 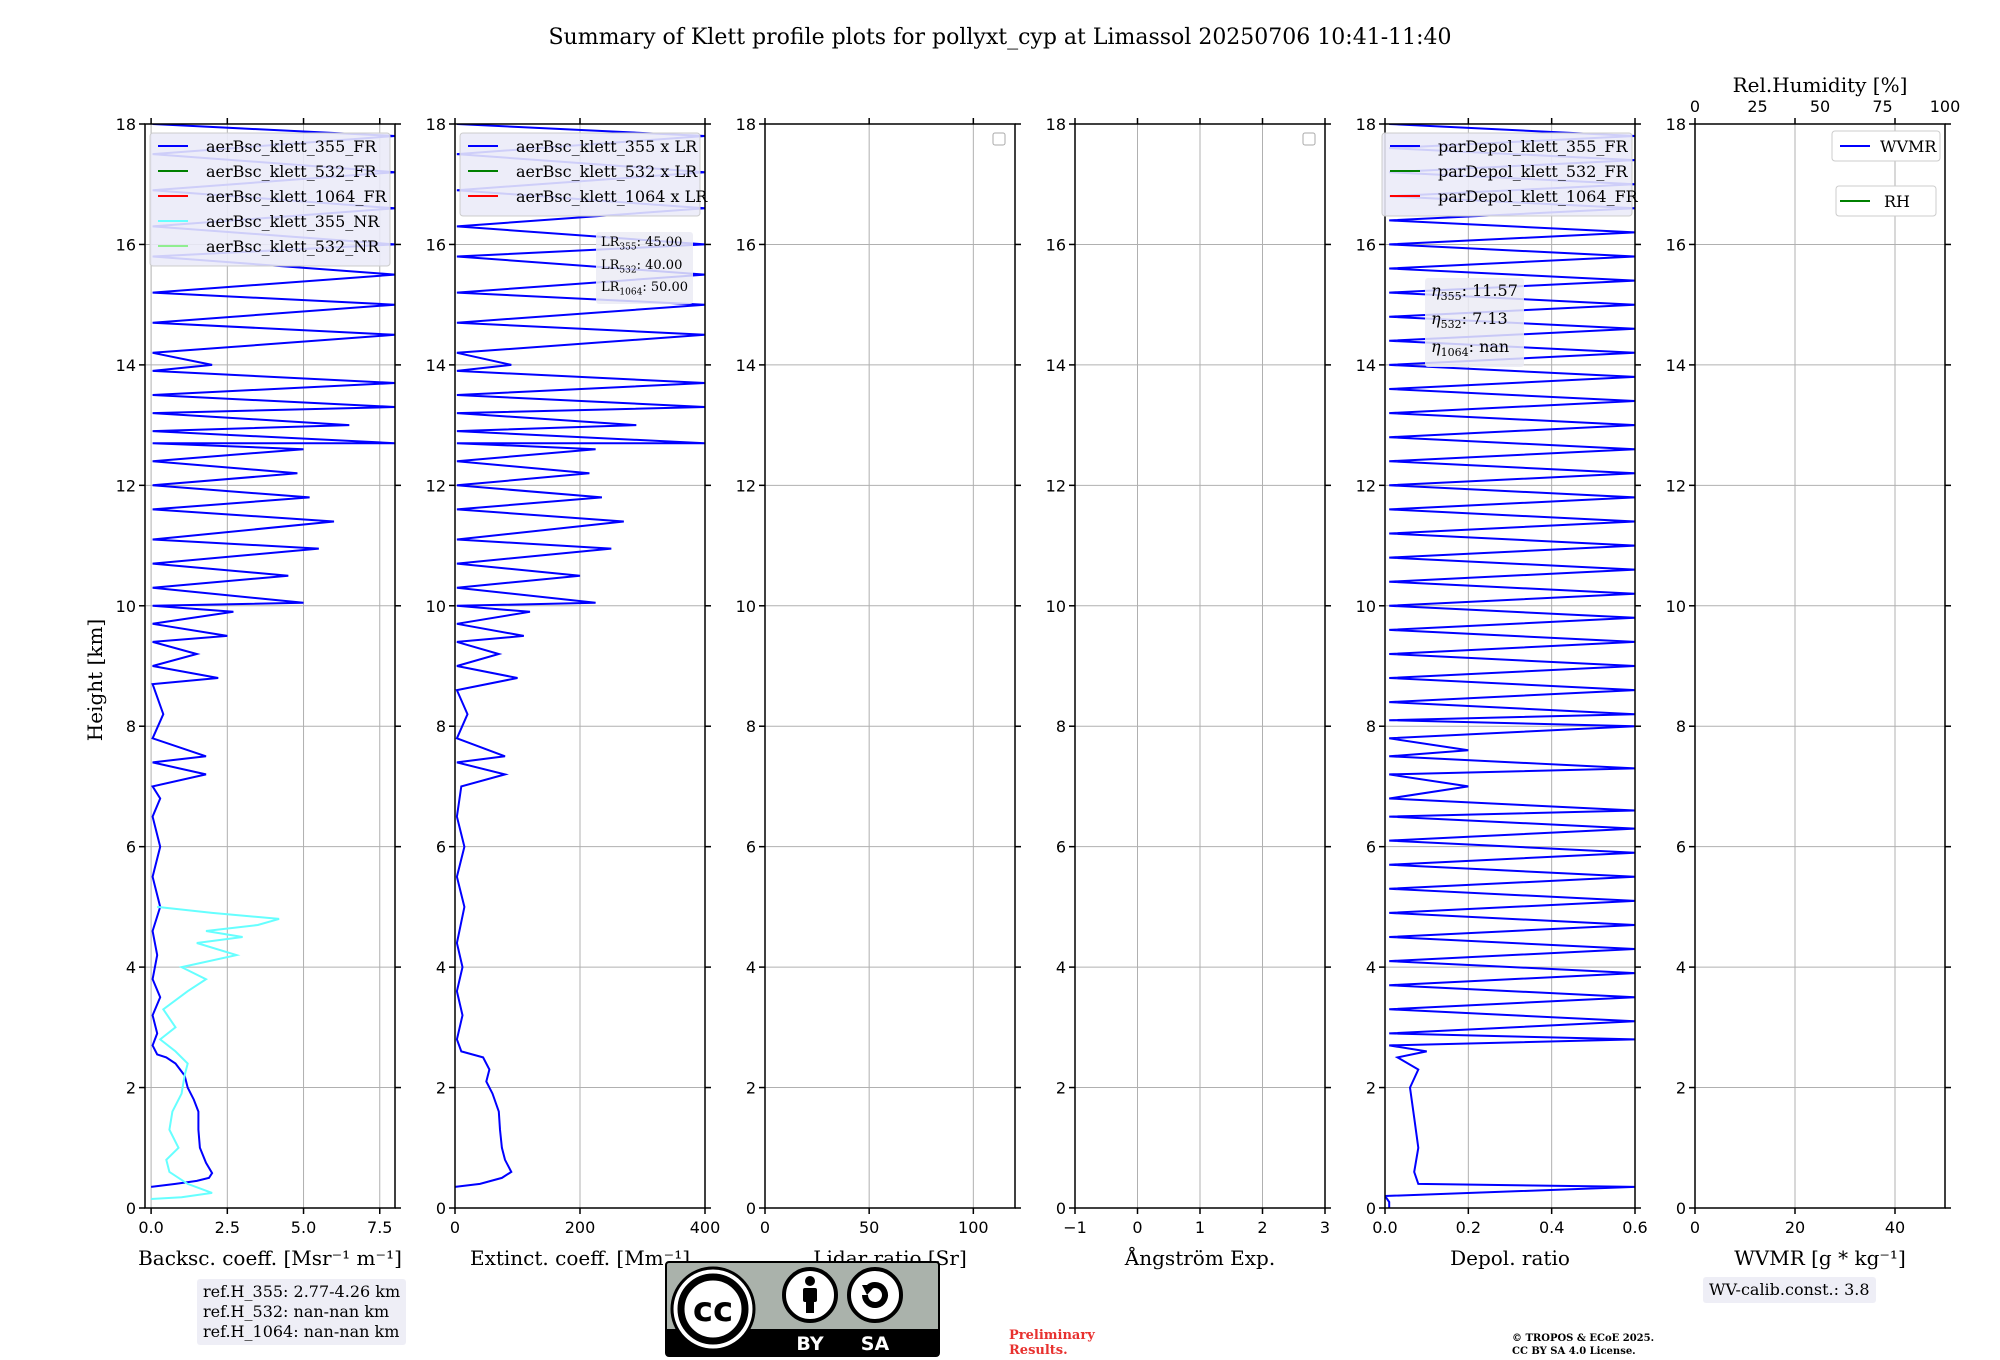 What do you see at coordinates (1384, 1227) in the screenshot?
I see `x-tick-label: 0.0` at bounding box center [1384, 1227].